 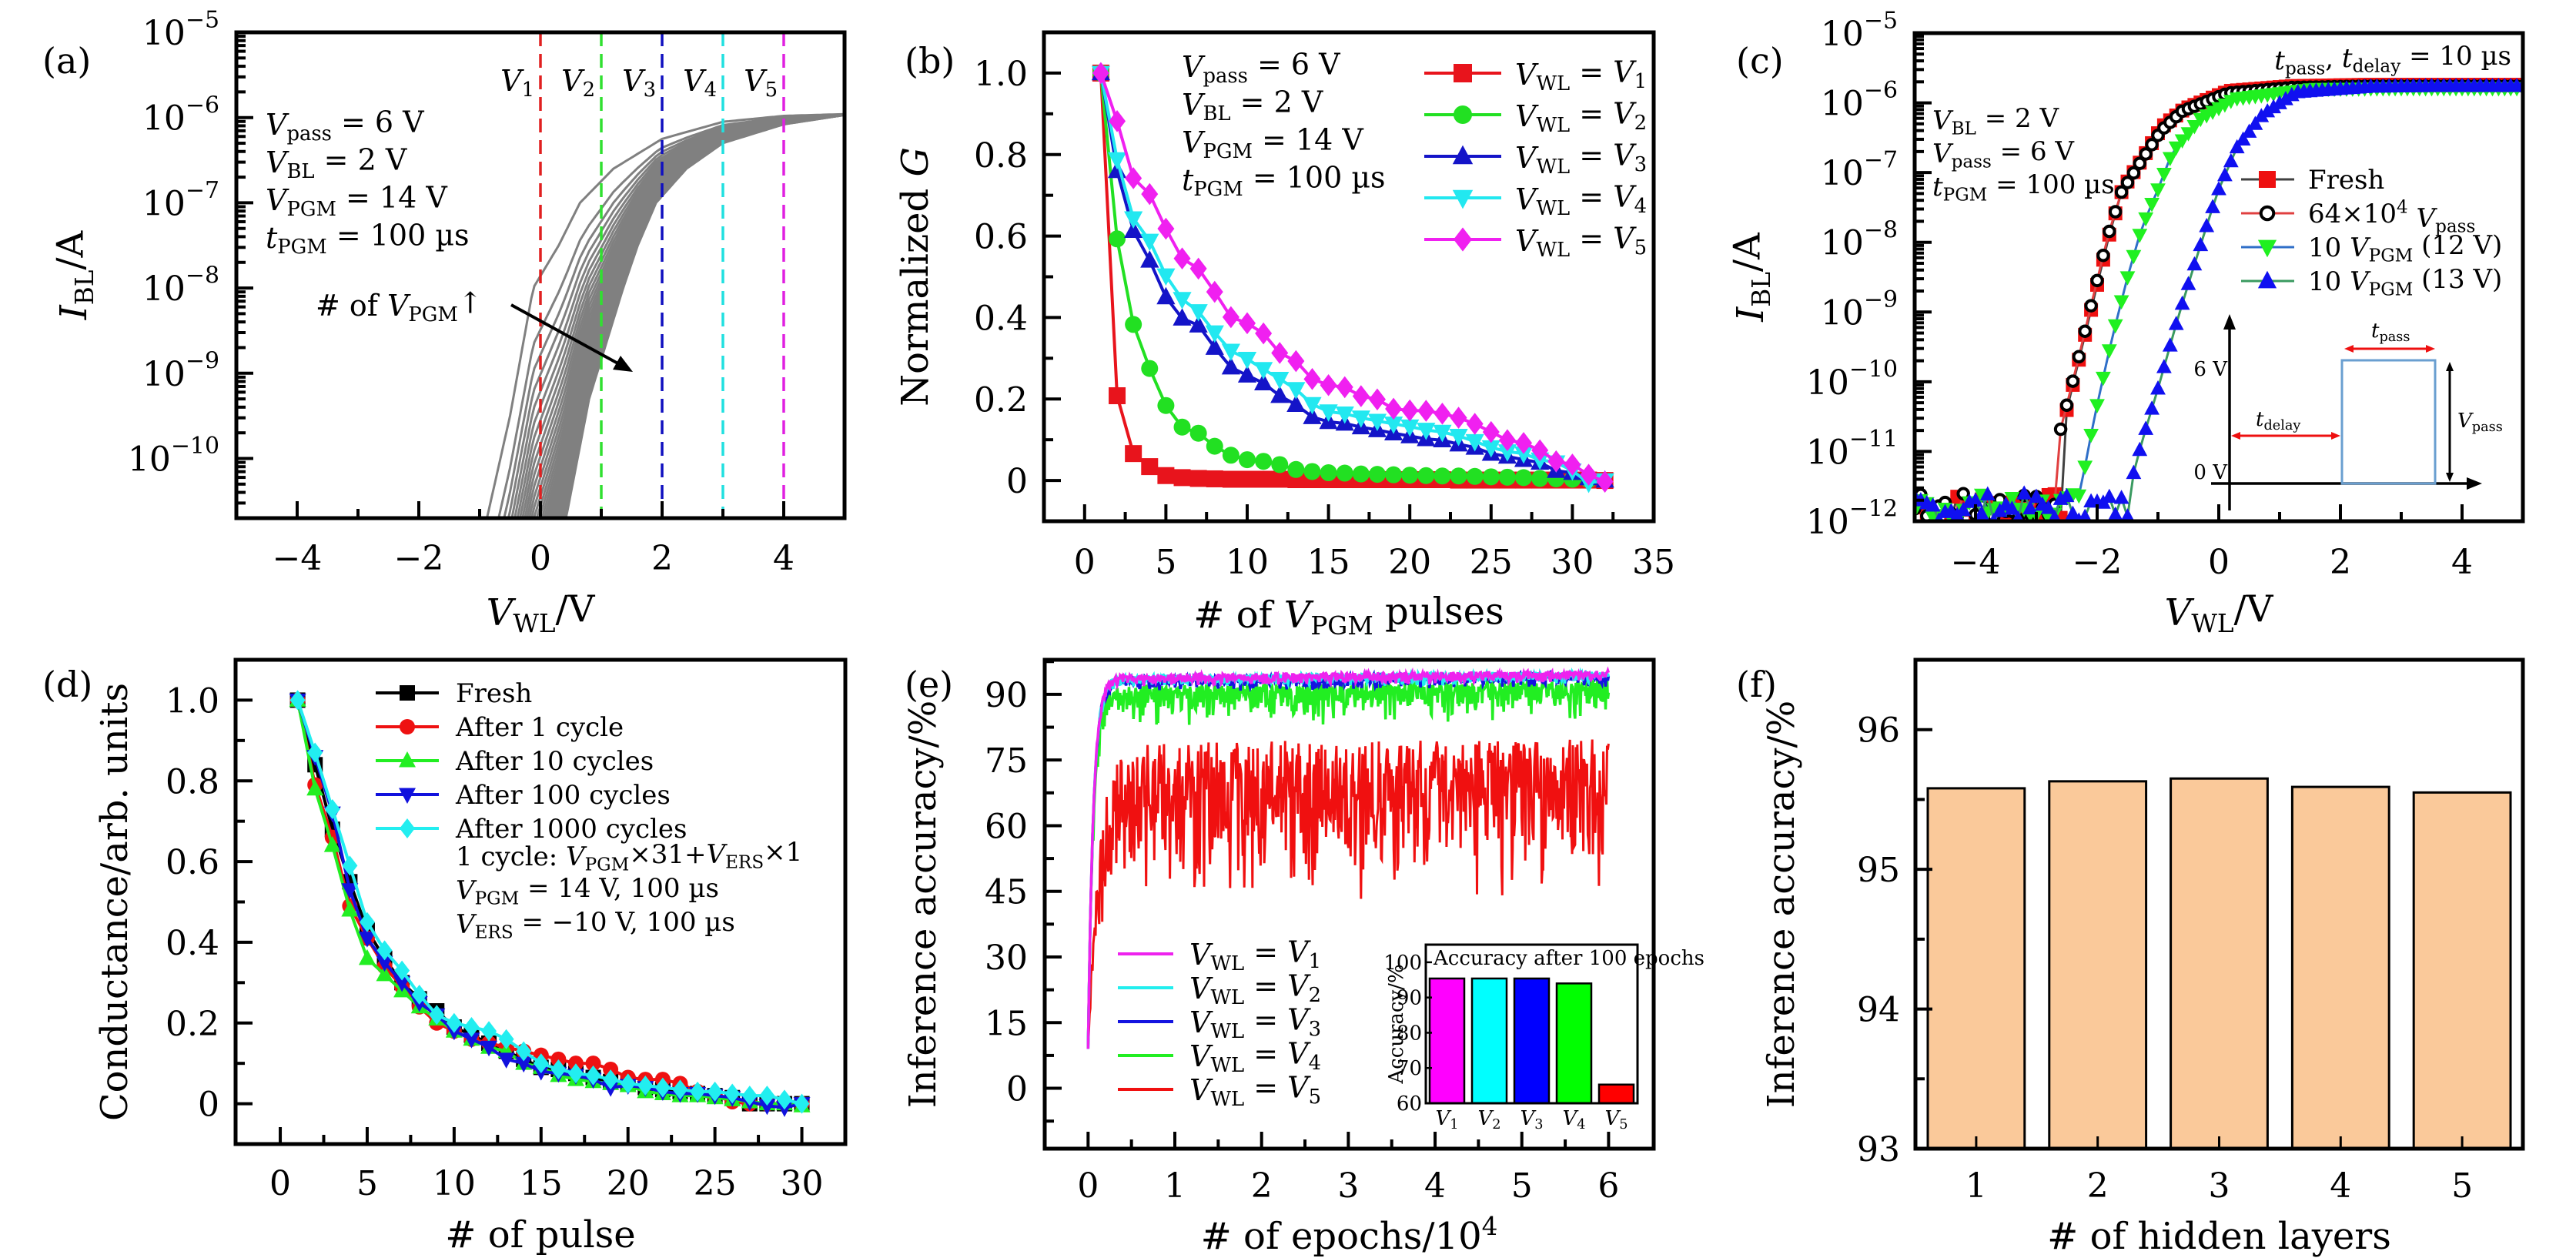 What do you see at coordinates (1581, 159) in the screenshot?
I see `legend-label: VWL = V3` at bounding box center [1581, 159].